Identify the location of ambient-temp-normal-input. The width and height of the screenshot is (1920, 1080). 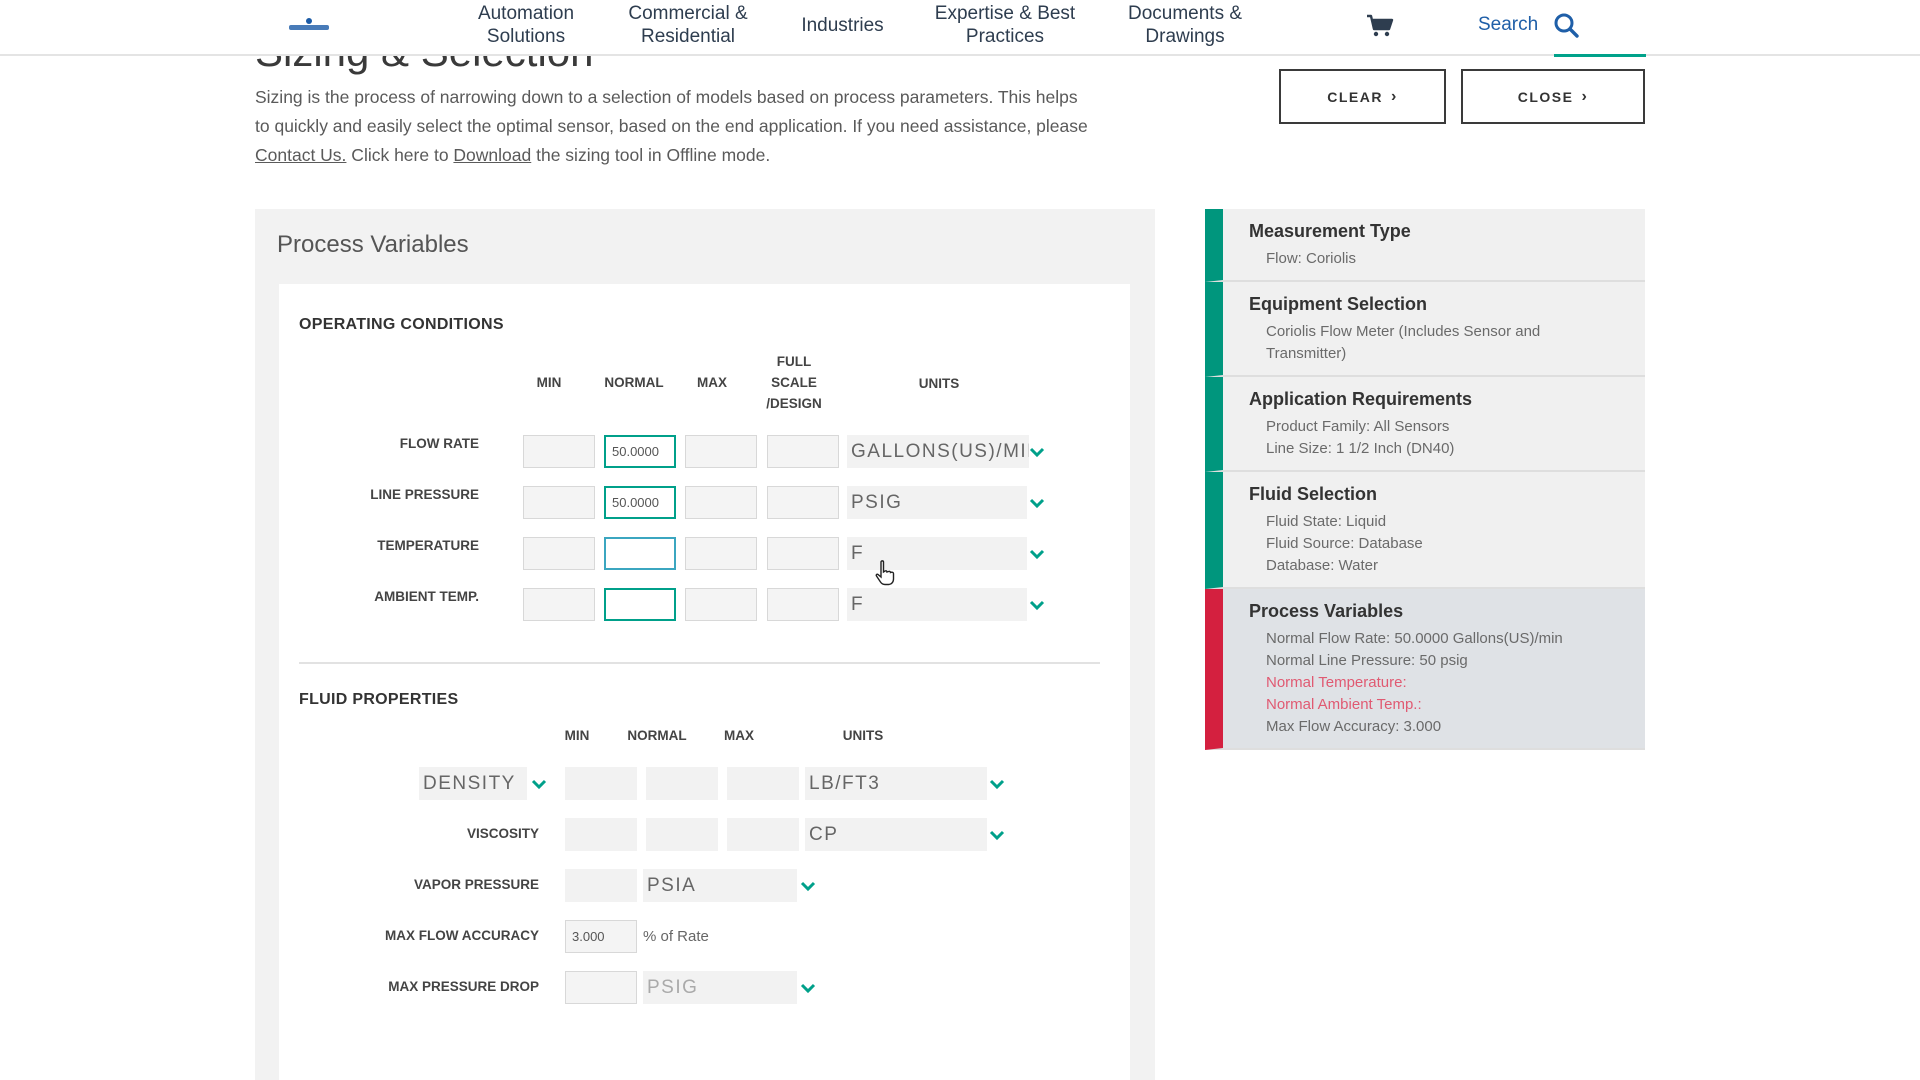
(640, 604).